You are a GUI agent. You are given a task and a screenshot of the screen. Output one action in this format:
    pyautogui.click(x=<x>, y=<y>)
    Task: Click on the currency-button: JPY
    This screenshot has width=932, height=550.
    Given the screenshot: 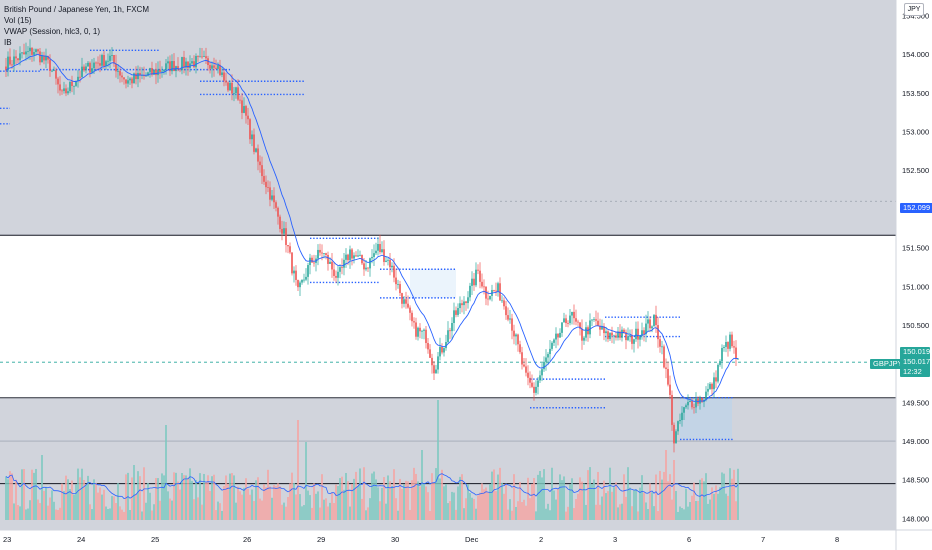 What is the action you would take?
    pyautogui.click(x=914, y=9)
    